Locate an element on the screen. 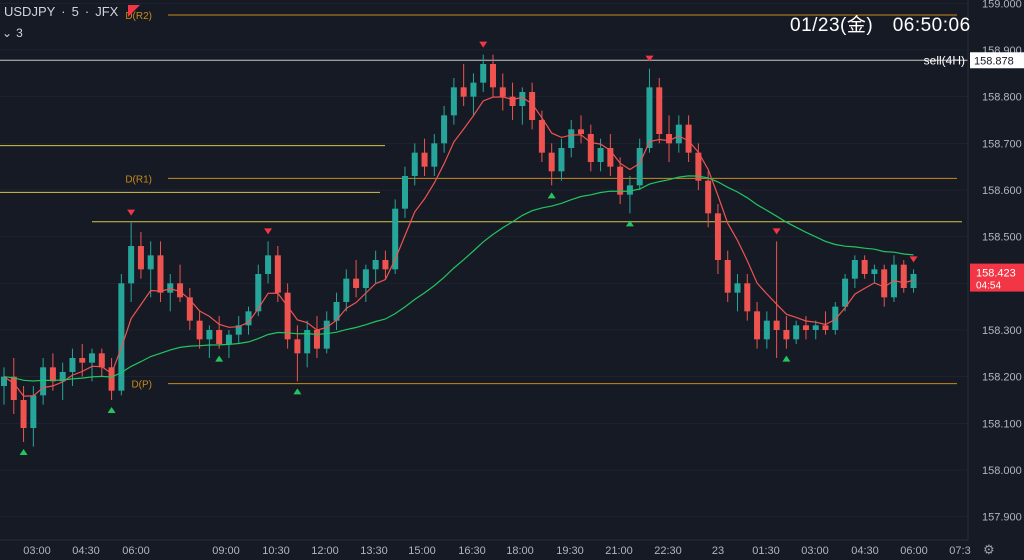 Image resolution: width=1024 pixels, height=560 pixels. sell-line-label: sell(4H) is located at coordinates (944, 60).